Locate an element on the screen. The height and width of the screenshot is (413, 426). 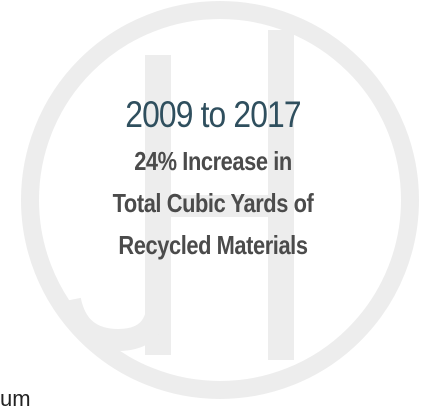
watermark-h-right-stem is located at coordinates (281, 195).